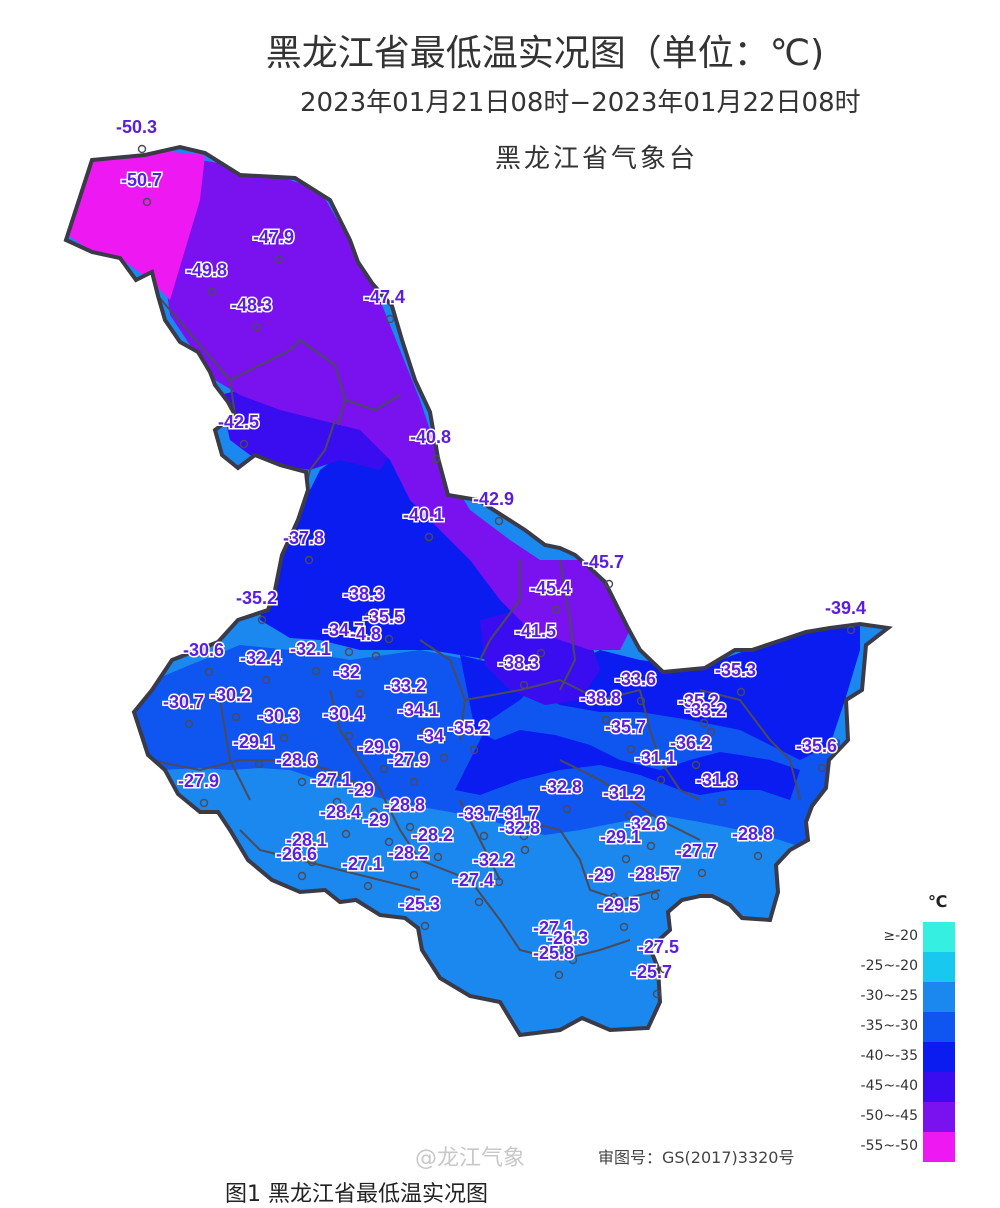  I want to click on station-temperature: -41.5, so click(535, 631).